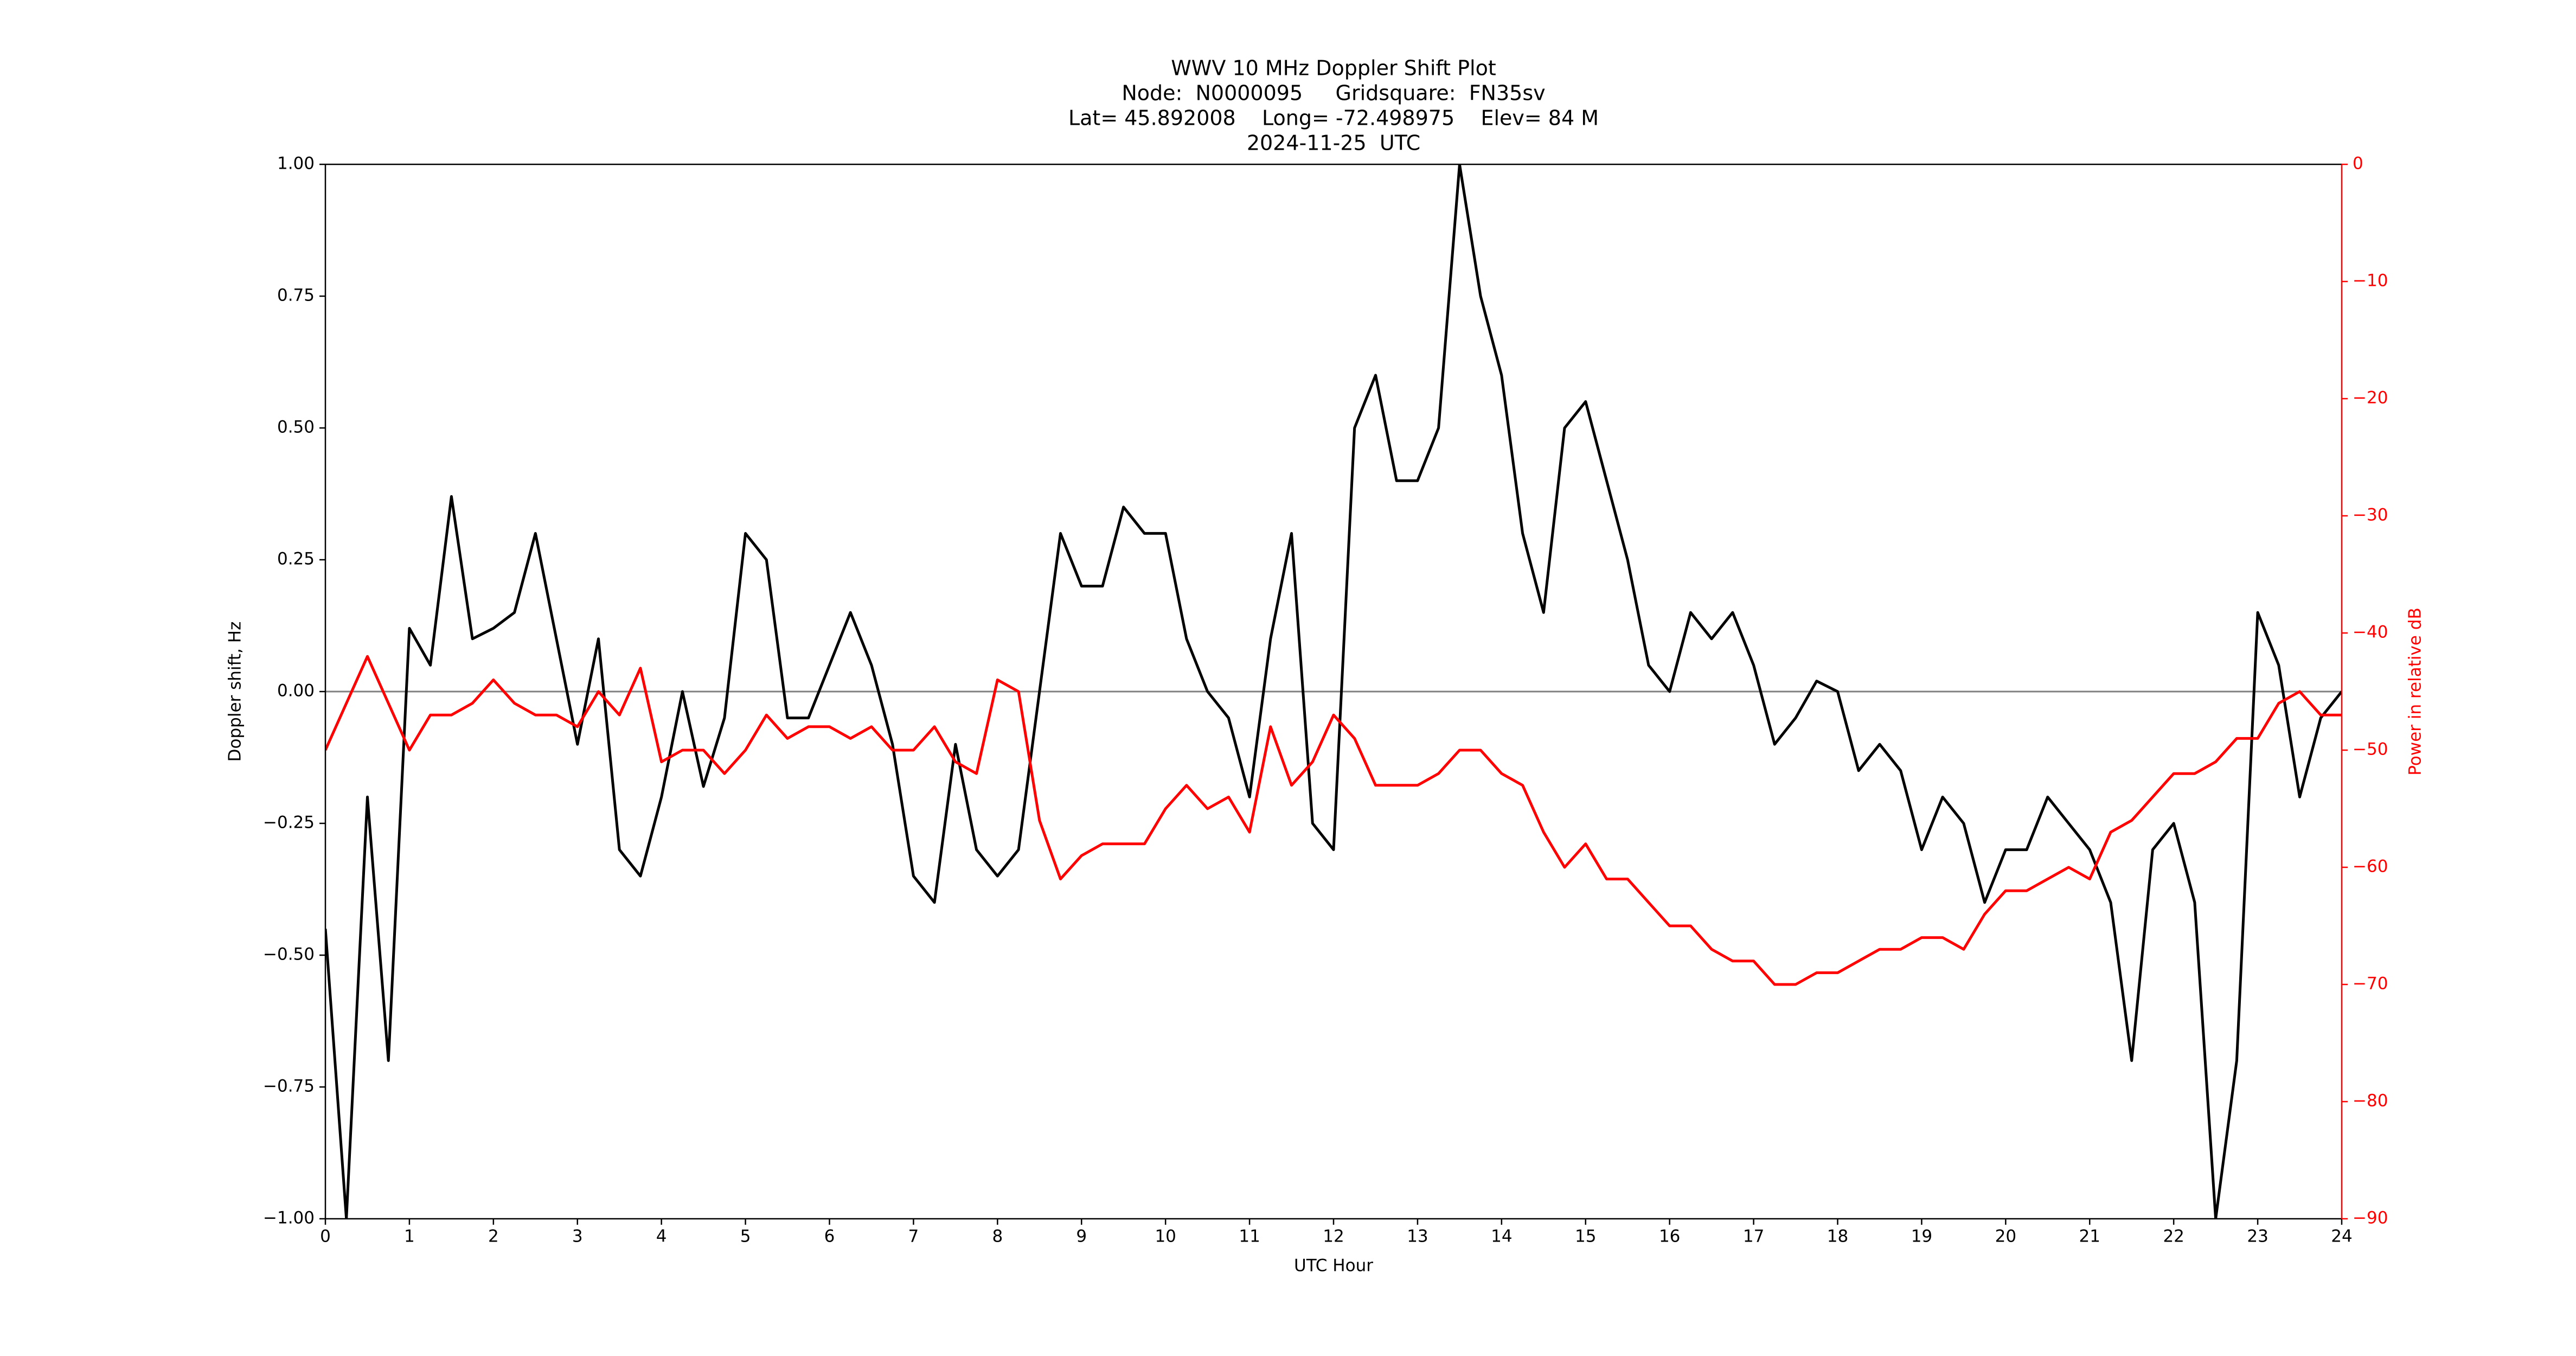 Image resolution: width=2576 pixels, height=1356 pixels. I want to click on y-tick-label: 0.25, so click(296, 559).